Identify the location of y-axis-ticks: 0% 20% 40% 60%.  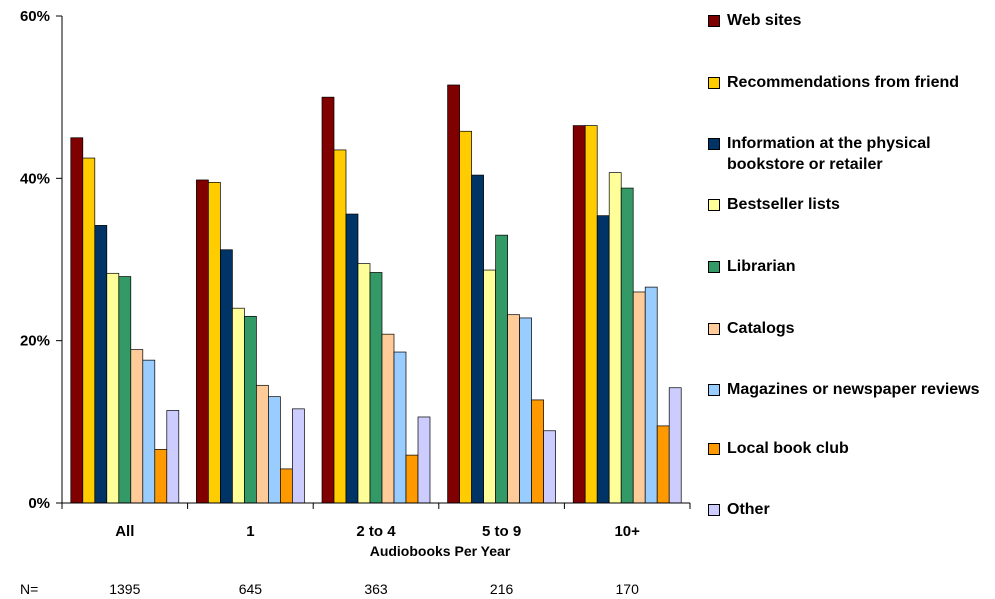
(41, 260).